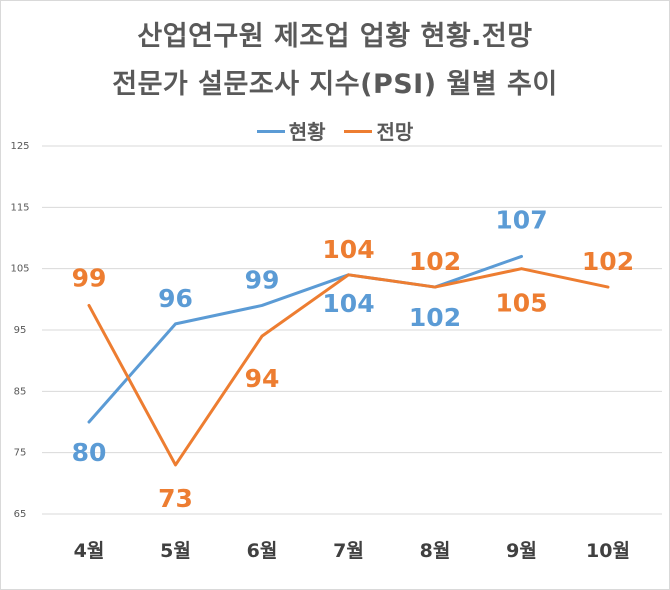 The height and width of the screenshot is (590, 670). What do you see at coordinates (20, 391) in the screenshot?
I see `y-tick-label: 85` at bounding box center [20, 391].